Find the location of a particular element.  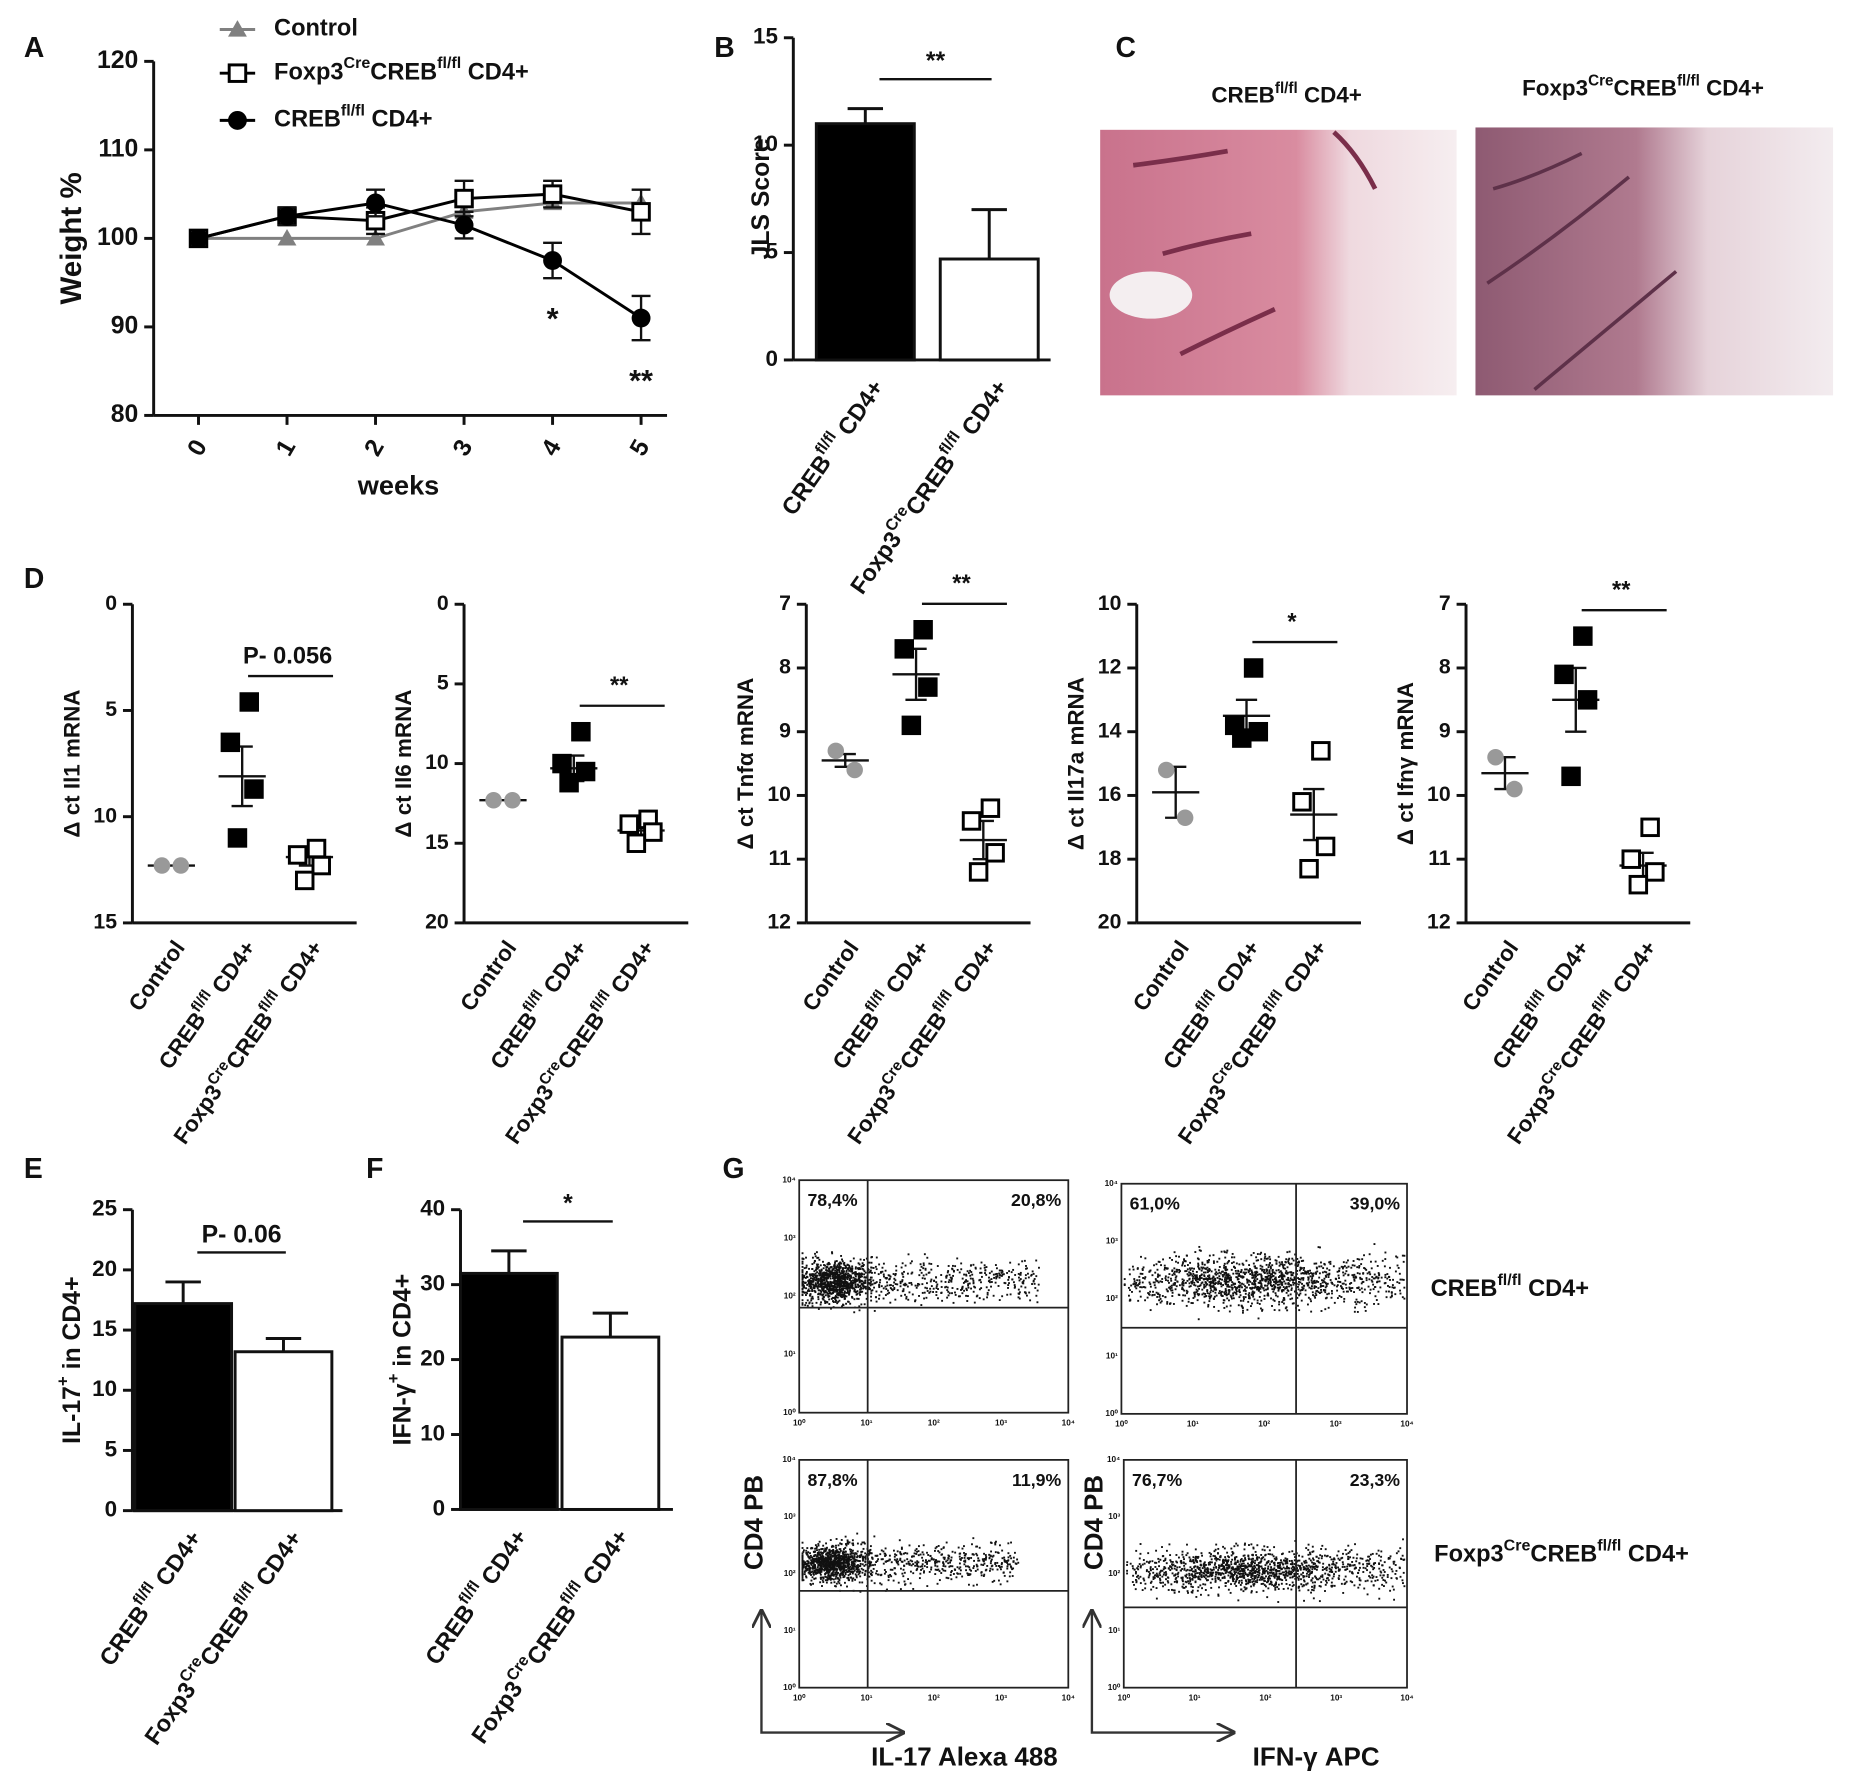

bar is located at coordinates (283, 1431).